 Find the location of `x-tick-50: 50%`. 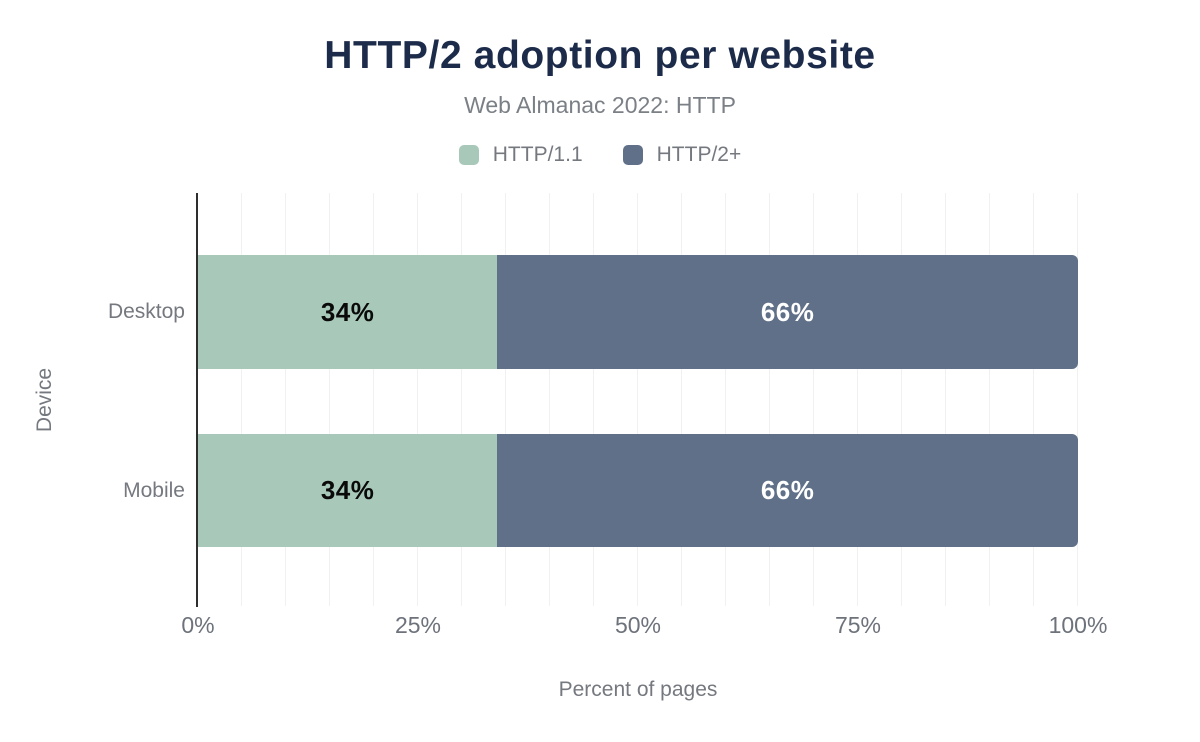

x-tick-50: 50% is located at coordinates (638, 625).